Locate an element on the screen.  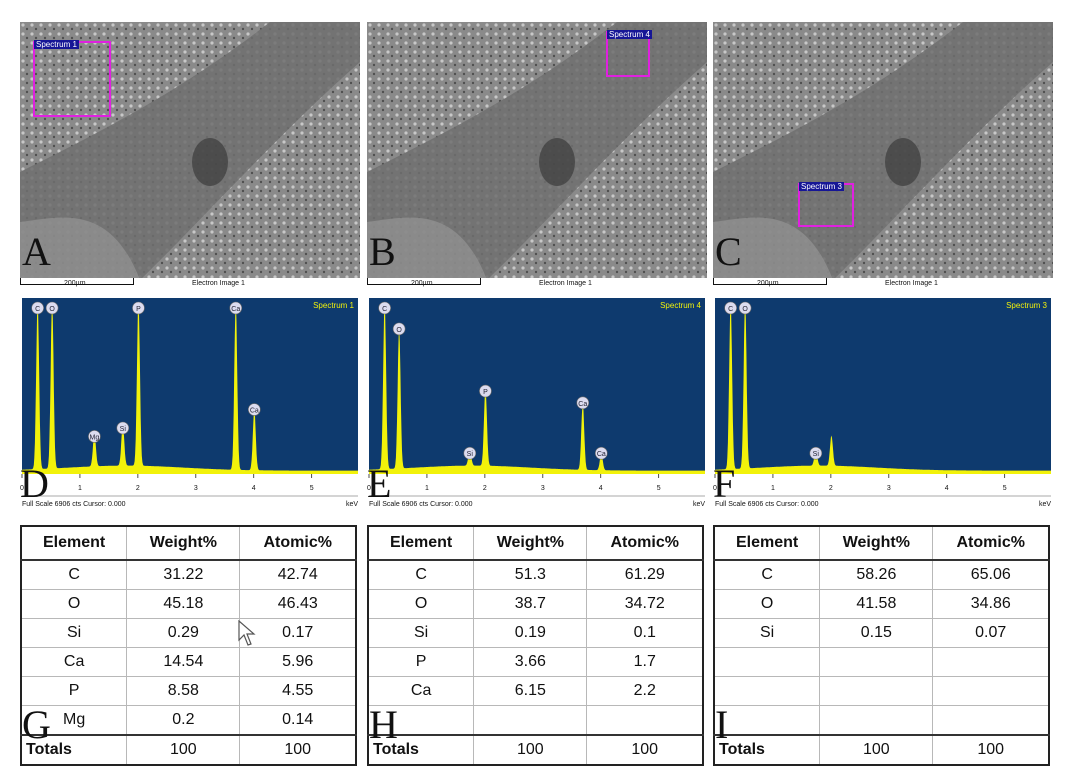
panel-letter: F is located at coordinates (724, 483).